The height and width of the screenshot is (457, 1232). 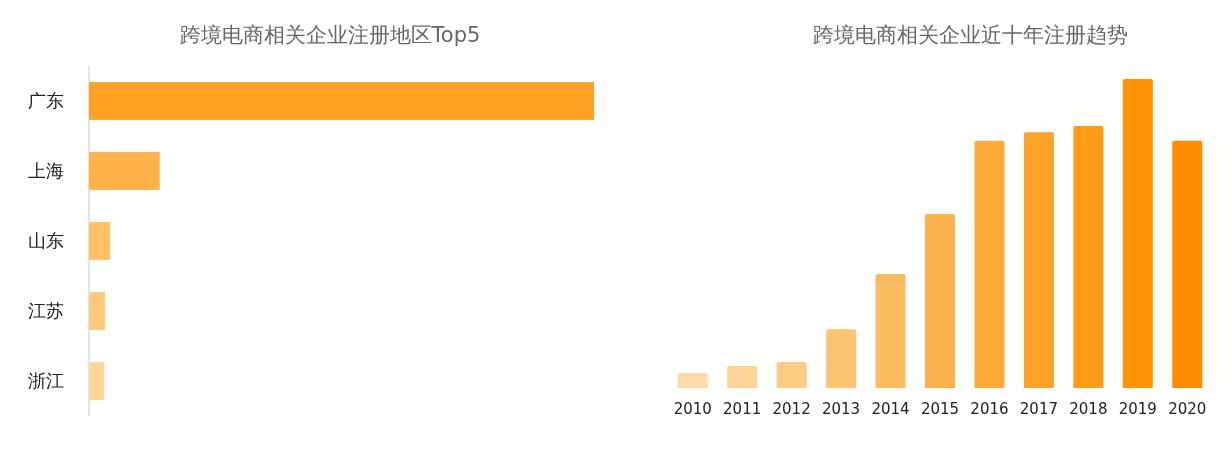 What do you see at coordinates (330, 35) in the screenshot?
I see `chart-title: 跨境电商相关企业注册地区Top5` at bounding box center [330, 35].